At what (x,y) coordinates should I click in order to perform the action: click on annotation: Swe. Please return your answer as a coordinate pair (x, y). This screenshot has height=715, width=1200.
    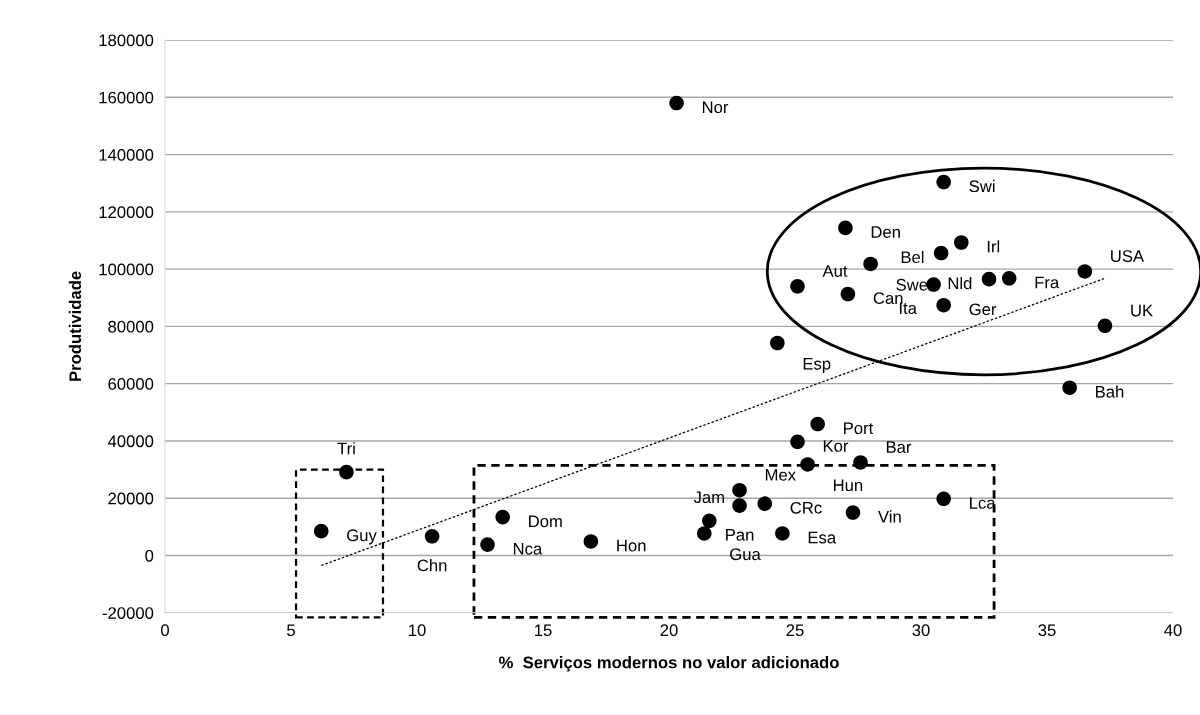
    Looking at the image, I should click on (912, 284).